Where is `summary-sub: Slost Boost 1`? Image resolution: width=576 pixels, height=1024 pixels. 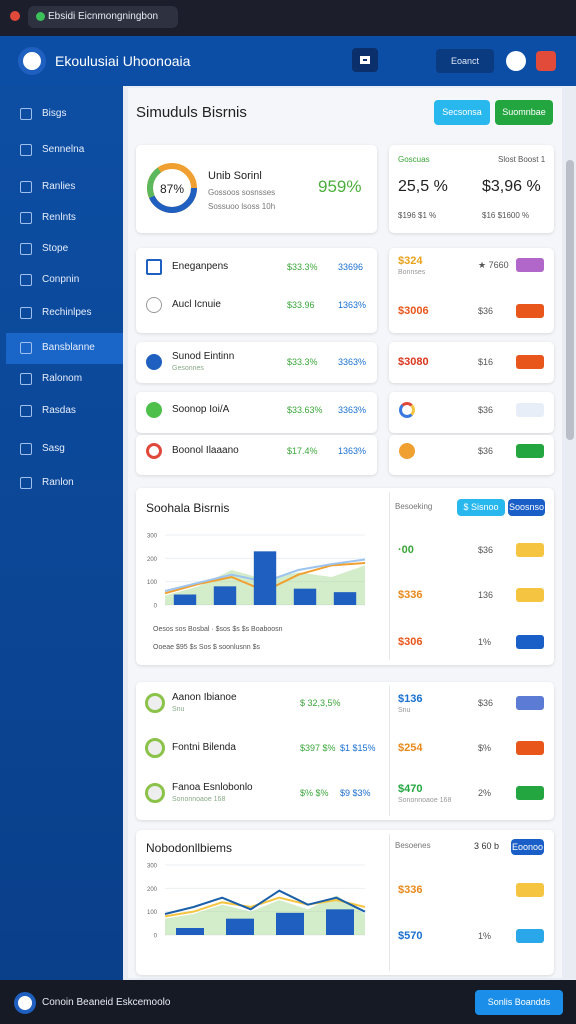 summary-sub: Slost Boost 1 is located at coordinates (522, 159).